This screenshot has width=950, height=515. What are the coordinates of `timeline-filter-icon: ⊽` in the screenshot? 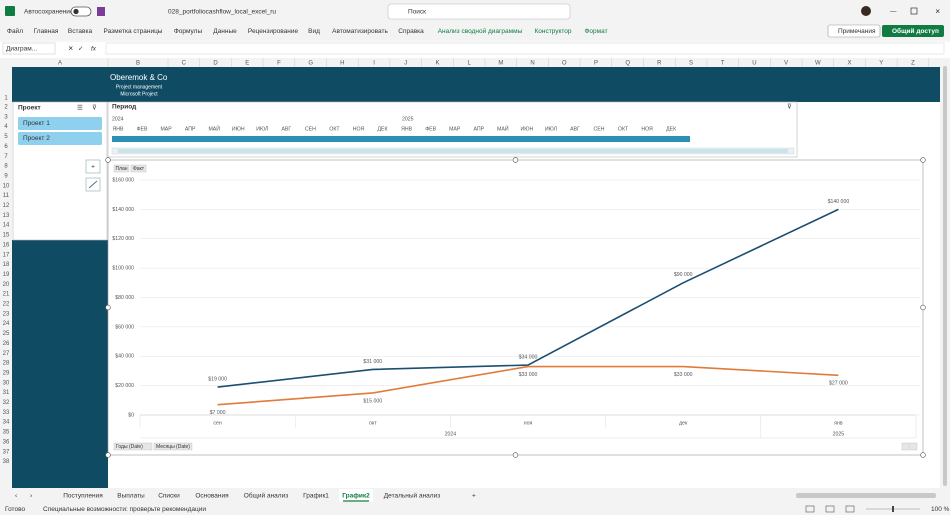 It's located at (789, 107).